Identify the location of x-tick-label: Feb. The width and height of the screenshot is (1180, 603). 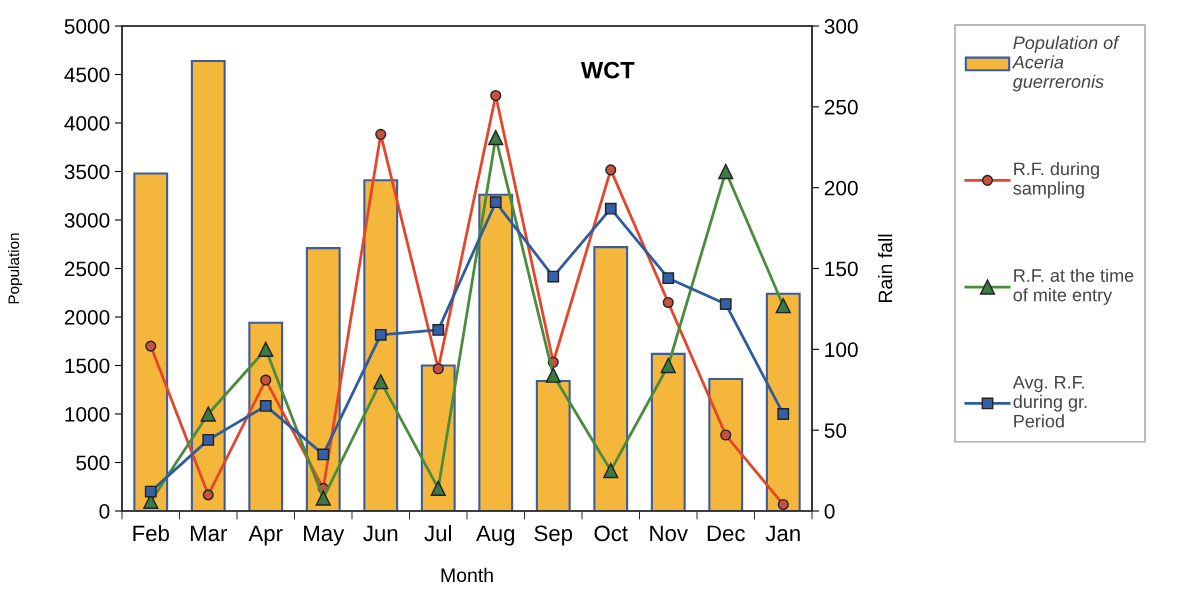
(151, 533).